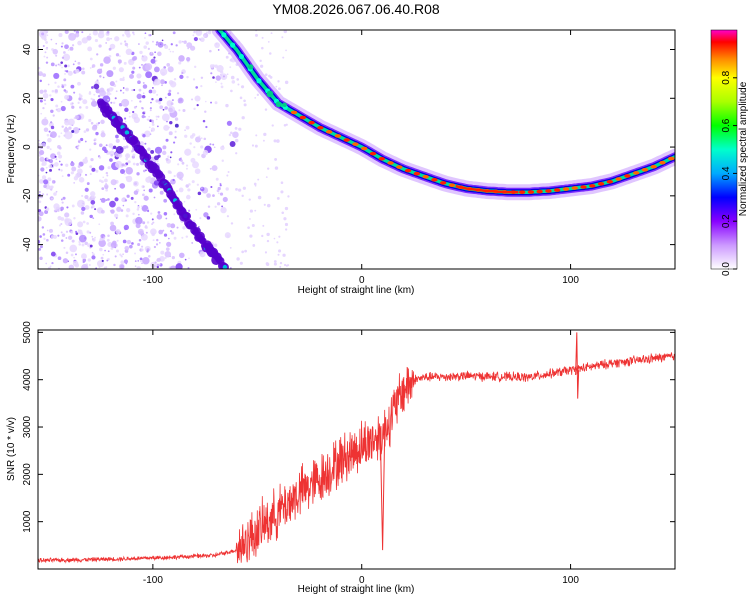 Image resolution: width=750 pixels, height=600 pixels. I want to click on snr-y-label: SNR (10 * v/v), so click(11, 449).